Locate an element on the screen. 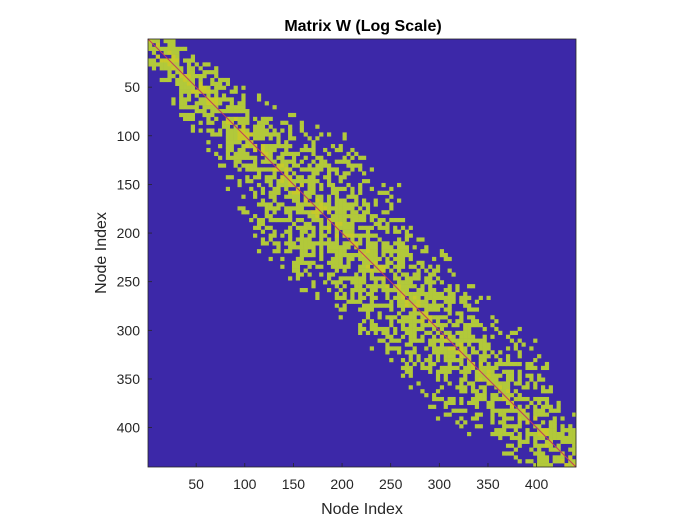  chart-title: Matrix W (Log Scale) is located at coordinates (362, 26).